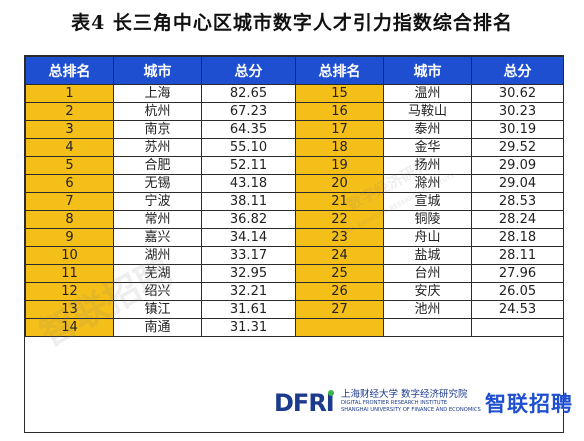  What do you see at coordinates (427, 255) in the screenshot?
I see `city-cell: 盐城` at bounding box center [427, 255].